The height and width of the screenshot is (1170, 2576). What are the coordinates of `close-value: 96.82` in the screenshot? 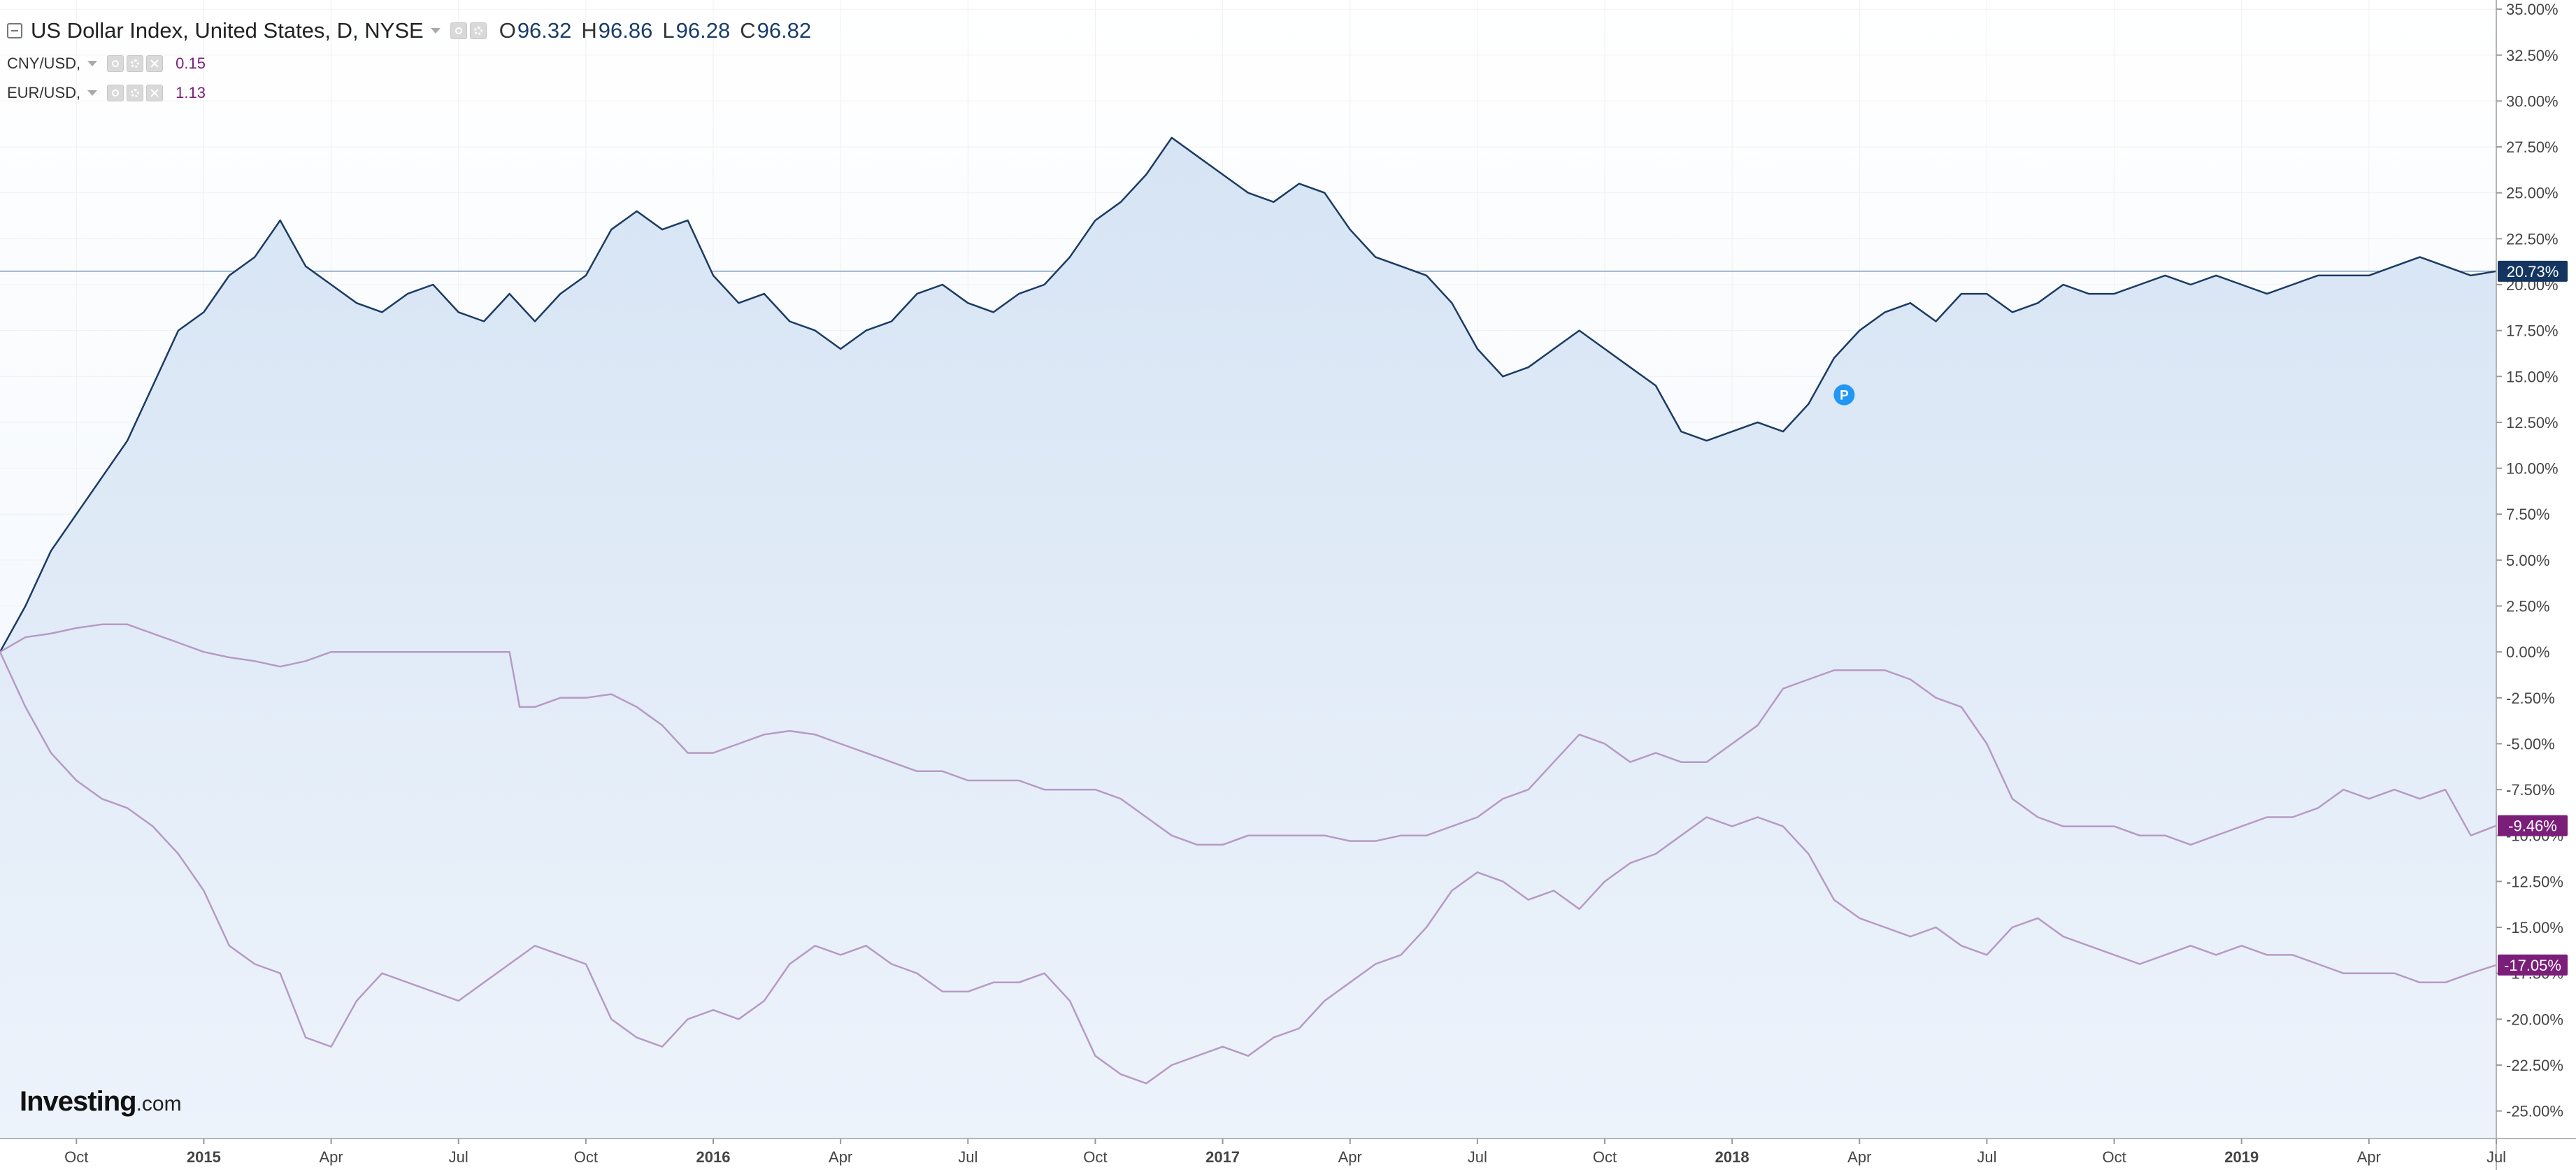 It's located at (784, 30).